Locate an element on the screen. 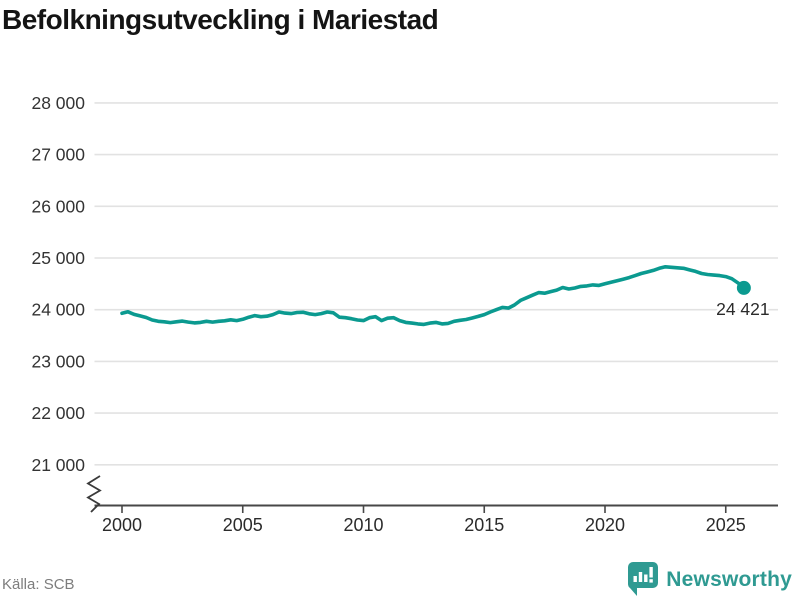 The image size is (800, 600). chart-title: Befolkningsutveckling i Mariestad is located at coordinates (220, 19).